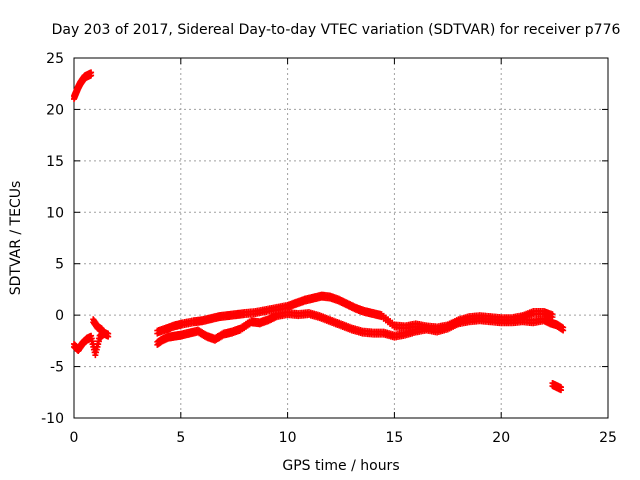 Image resolution: width=640 pixels, height=480 pixels. Describe the element at coordinates (16, 238) in the screenshot. I see `y-axis-label: SDTVAR / TECUs` at that location.